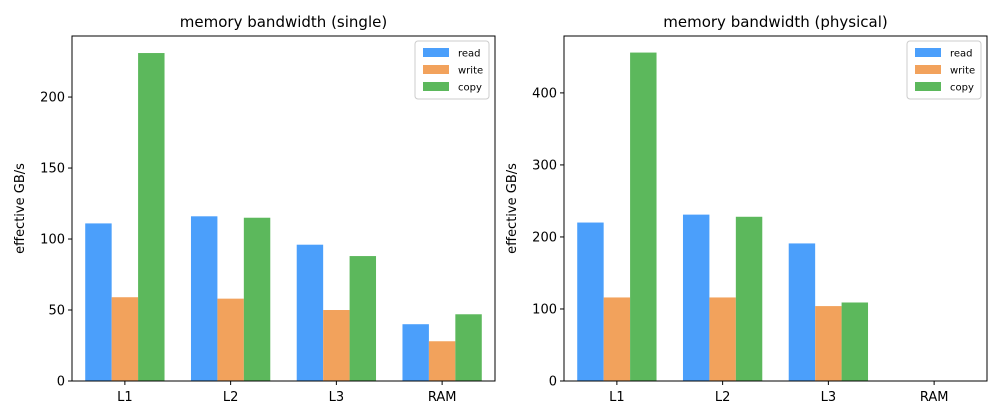 This screenshot has height=420, width=1000. Describe the element at coordinates (442, 361) in the screenshot. I see `bar-write-RAM` at that location.